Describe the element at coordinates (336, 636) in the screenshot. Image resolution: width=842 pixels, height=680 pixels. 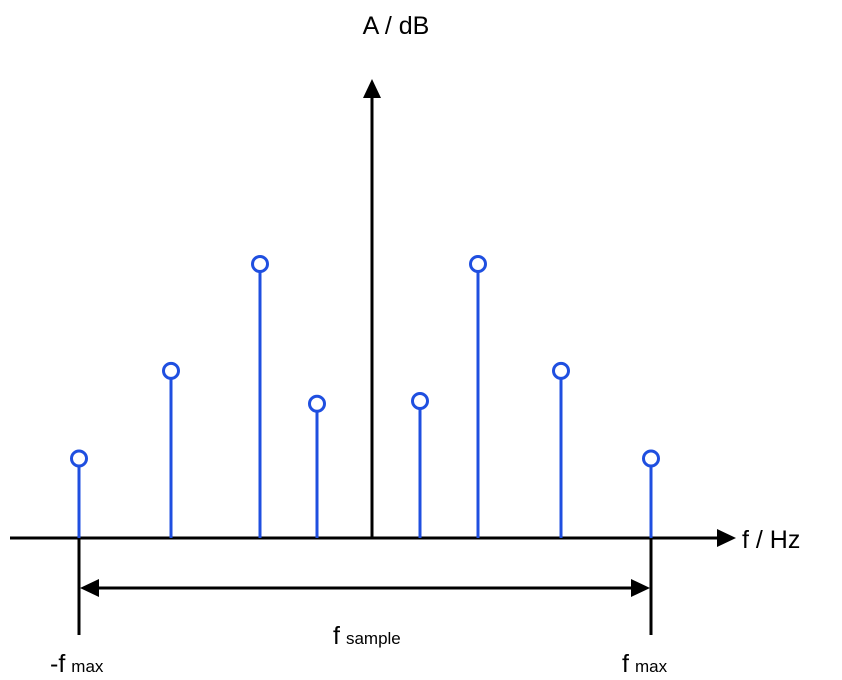
I see `bandwidth-label-main: f` at that location.